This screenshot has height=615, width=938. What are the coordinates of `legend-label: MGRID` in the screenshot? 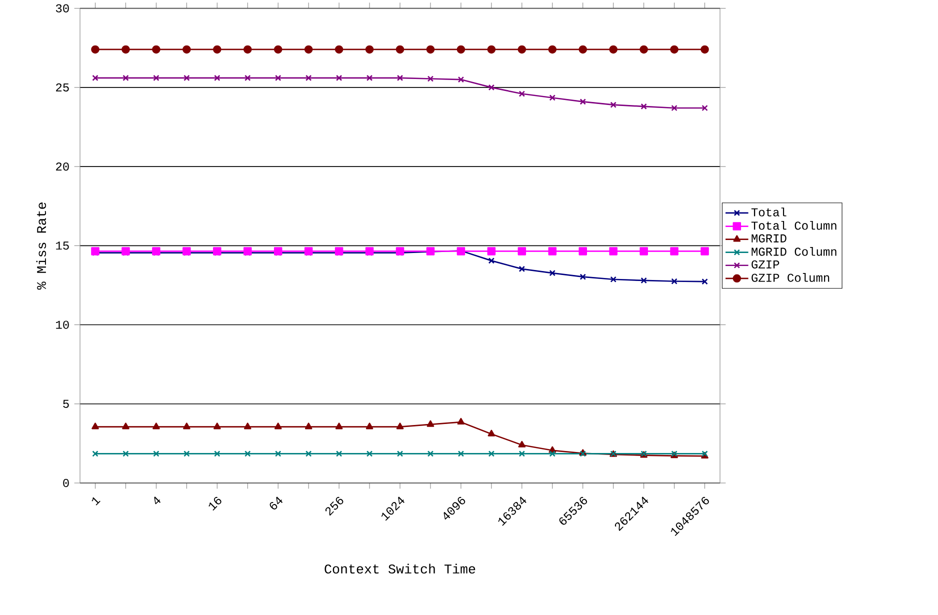 It's located at (769, 238).